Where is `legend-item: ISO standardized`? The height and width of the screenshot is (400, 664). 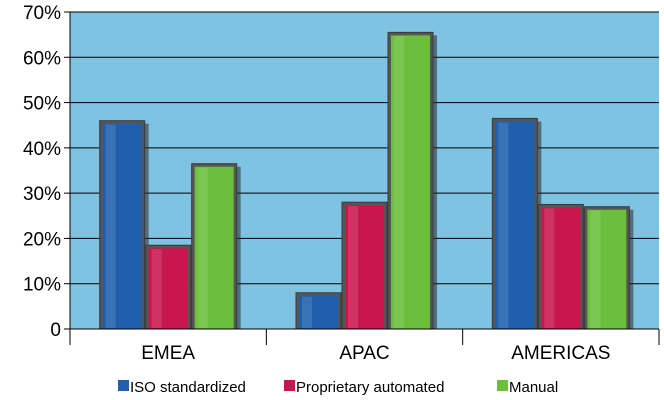
legend-item: ISO standardized is located at coordinates (182, 387).